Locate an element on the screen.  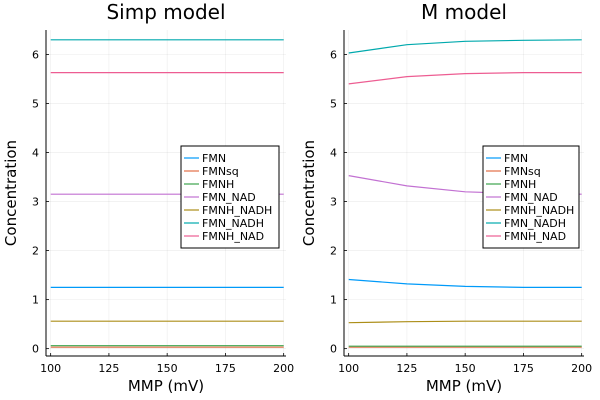
chart-title: Simp model is located at coordinates (165, 12).